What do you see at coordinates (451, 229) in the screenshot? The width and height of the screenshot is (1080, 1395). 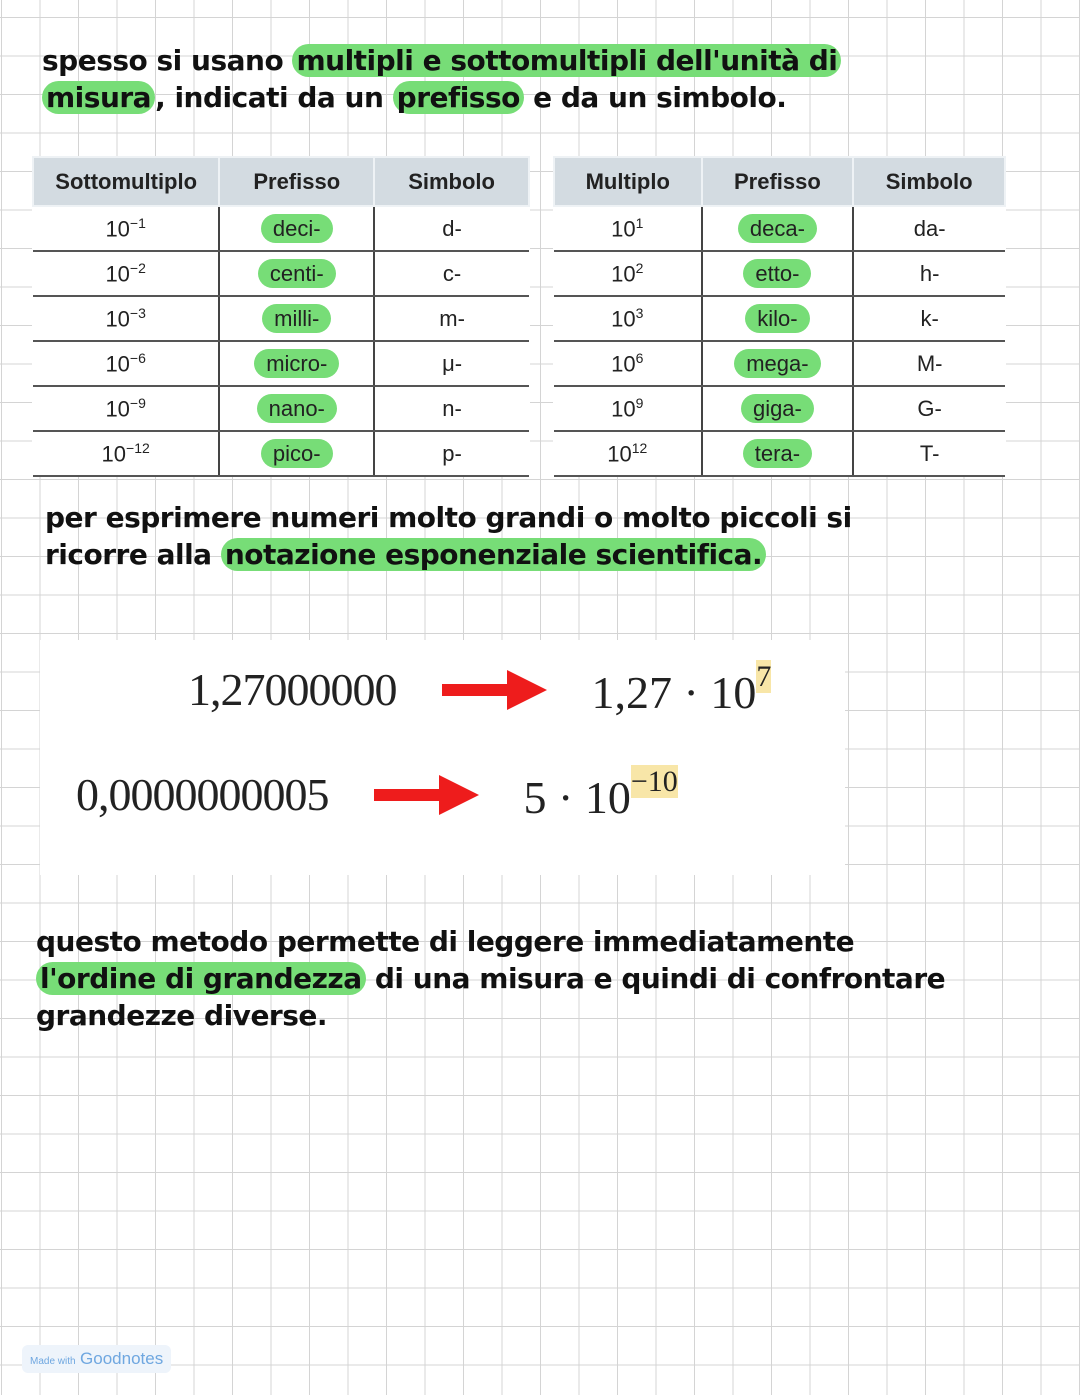 I see `symbol-cell: d-` at bounding box center [451, 229].